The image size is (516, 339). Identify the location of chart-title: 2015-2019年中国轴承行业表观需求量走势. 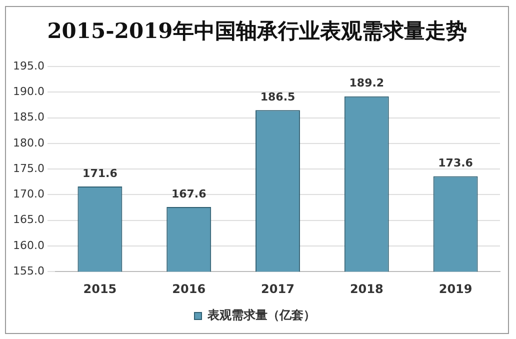
(257, 31).